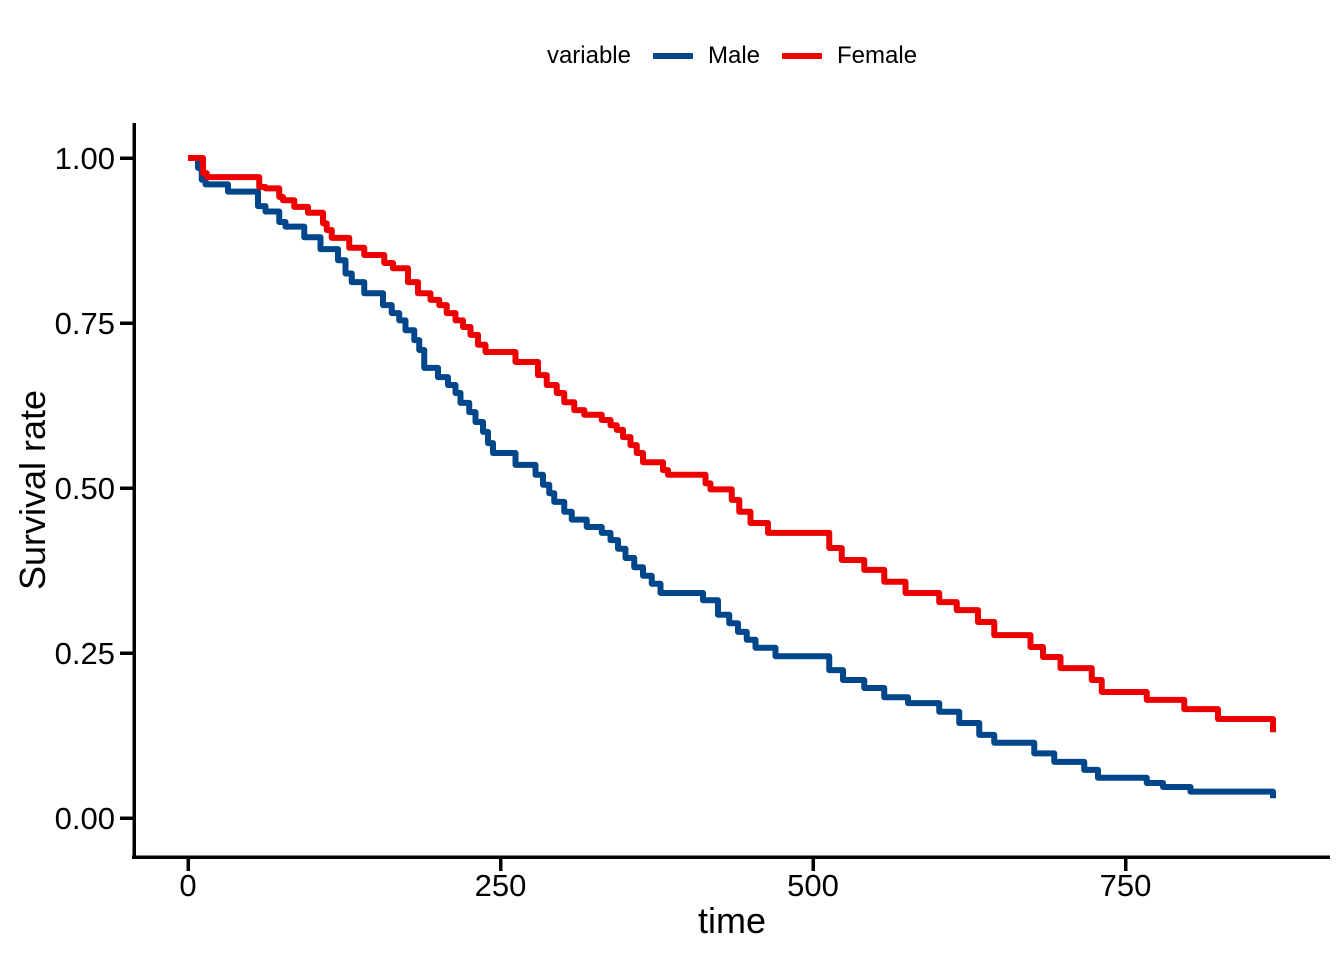  What do you see at coordinates (813, 885) in the screenshot?
I see `x-tick-label: 500` at bounding box center [813, 885].